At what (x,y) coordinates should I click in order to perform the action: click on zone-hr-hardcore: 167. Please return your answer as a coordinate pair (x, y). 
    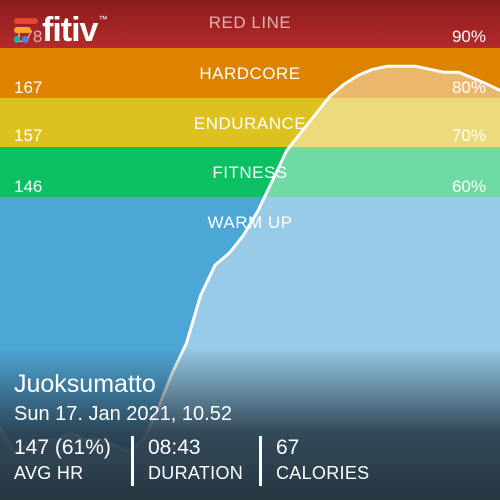
    Looking at the image, I should click on (28, 87).